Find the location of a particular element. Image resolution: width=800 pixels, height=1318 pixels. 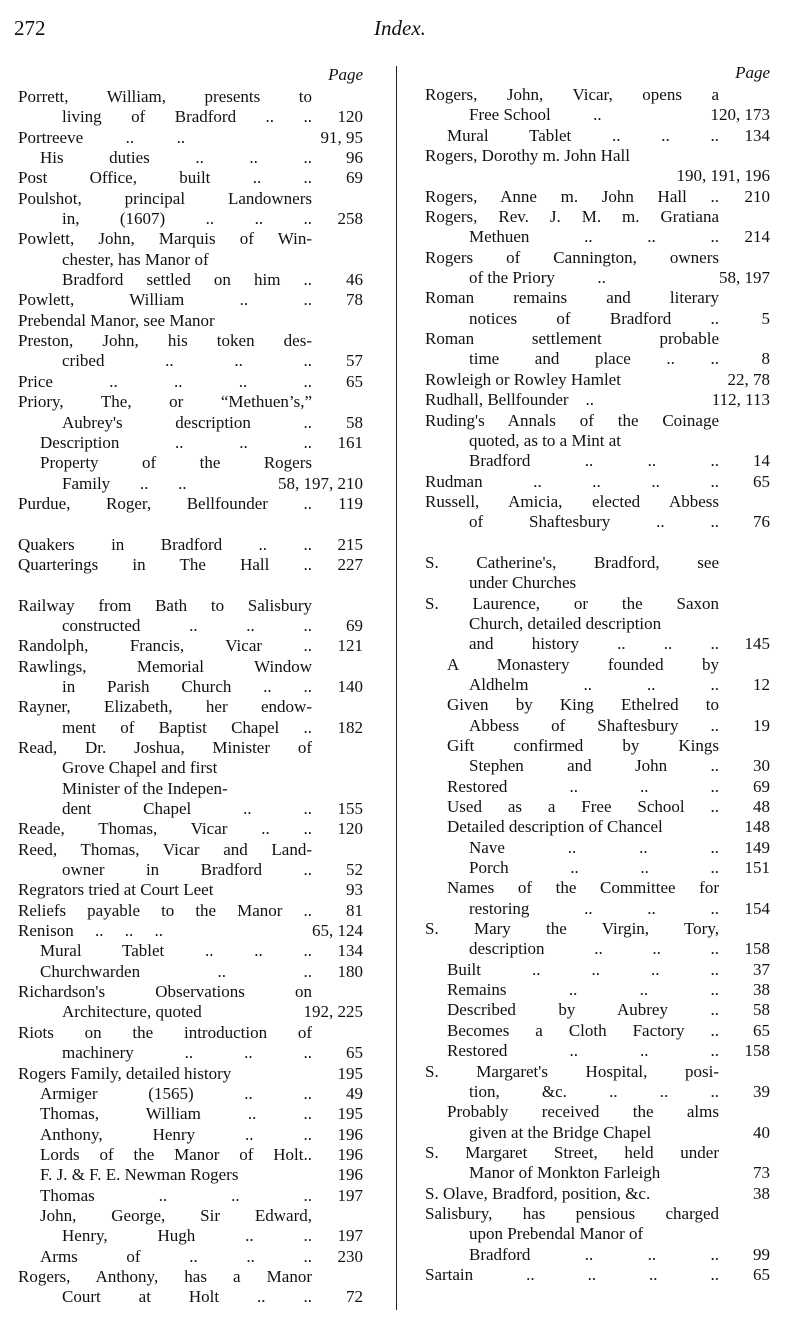

entry-text: in, (1607) .. .. .. is located at coordinates (187, 219).